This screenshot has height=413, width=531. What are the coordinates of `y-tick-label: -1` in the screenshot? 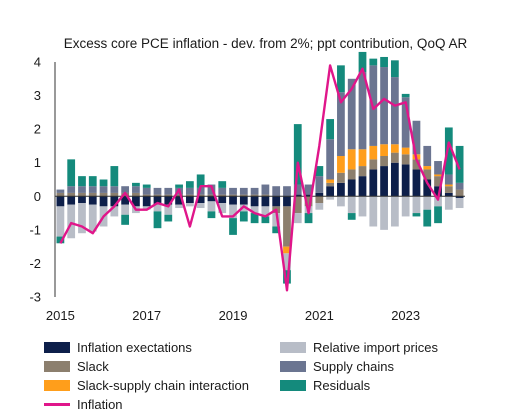 It's located at (35, 229).